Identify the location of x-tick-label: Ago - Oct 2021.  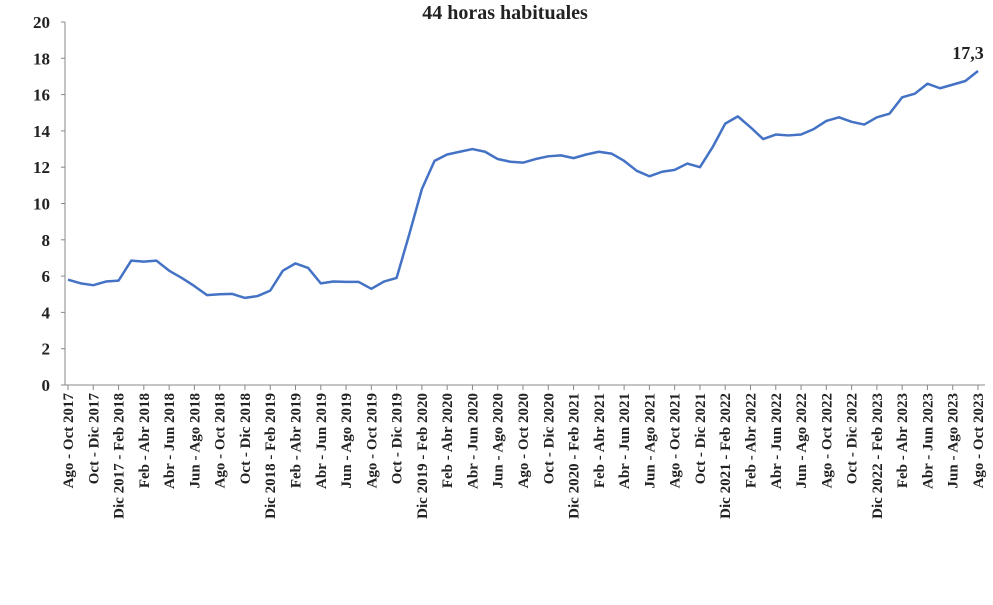
(676, 440).